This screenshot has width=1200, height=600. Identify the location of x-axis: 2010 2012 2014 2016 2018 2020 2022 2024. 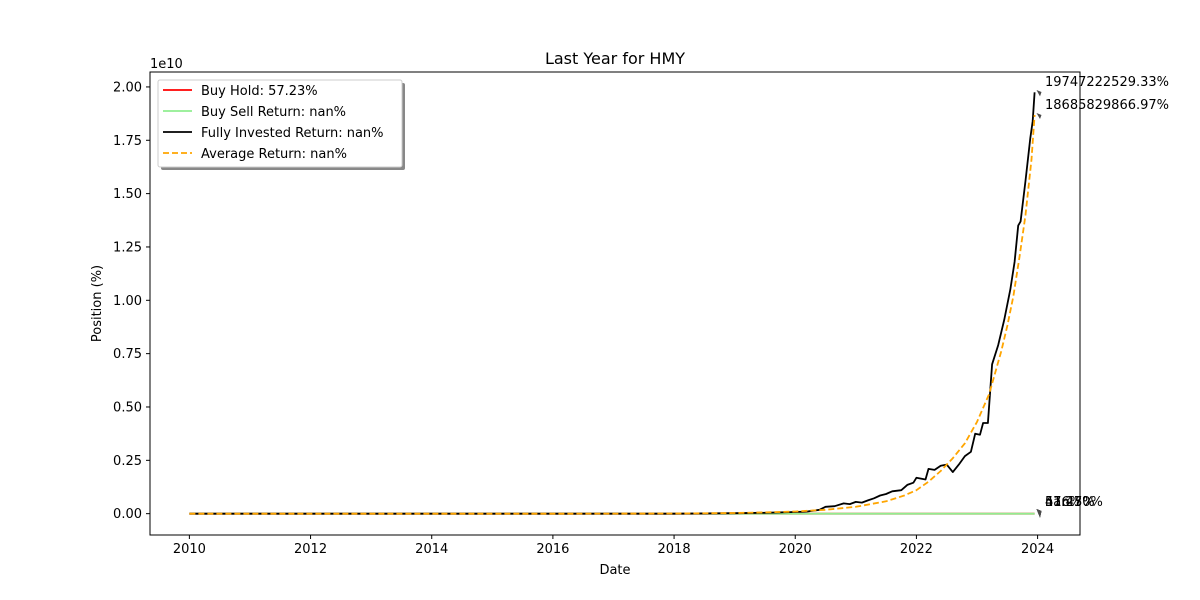
(613, 546).